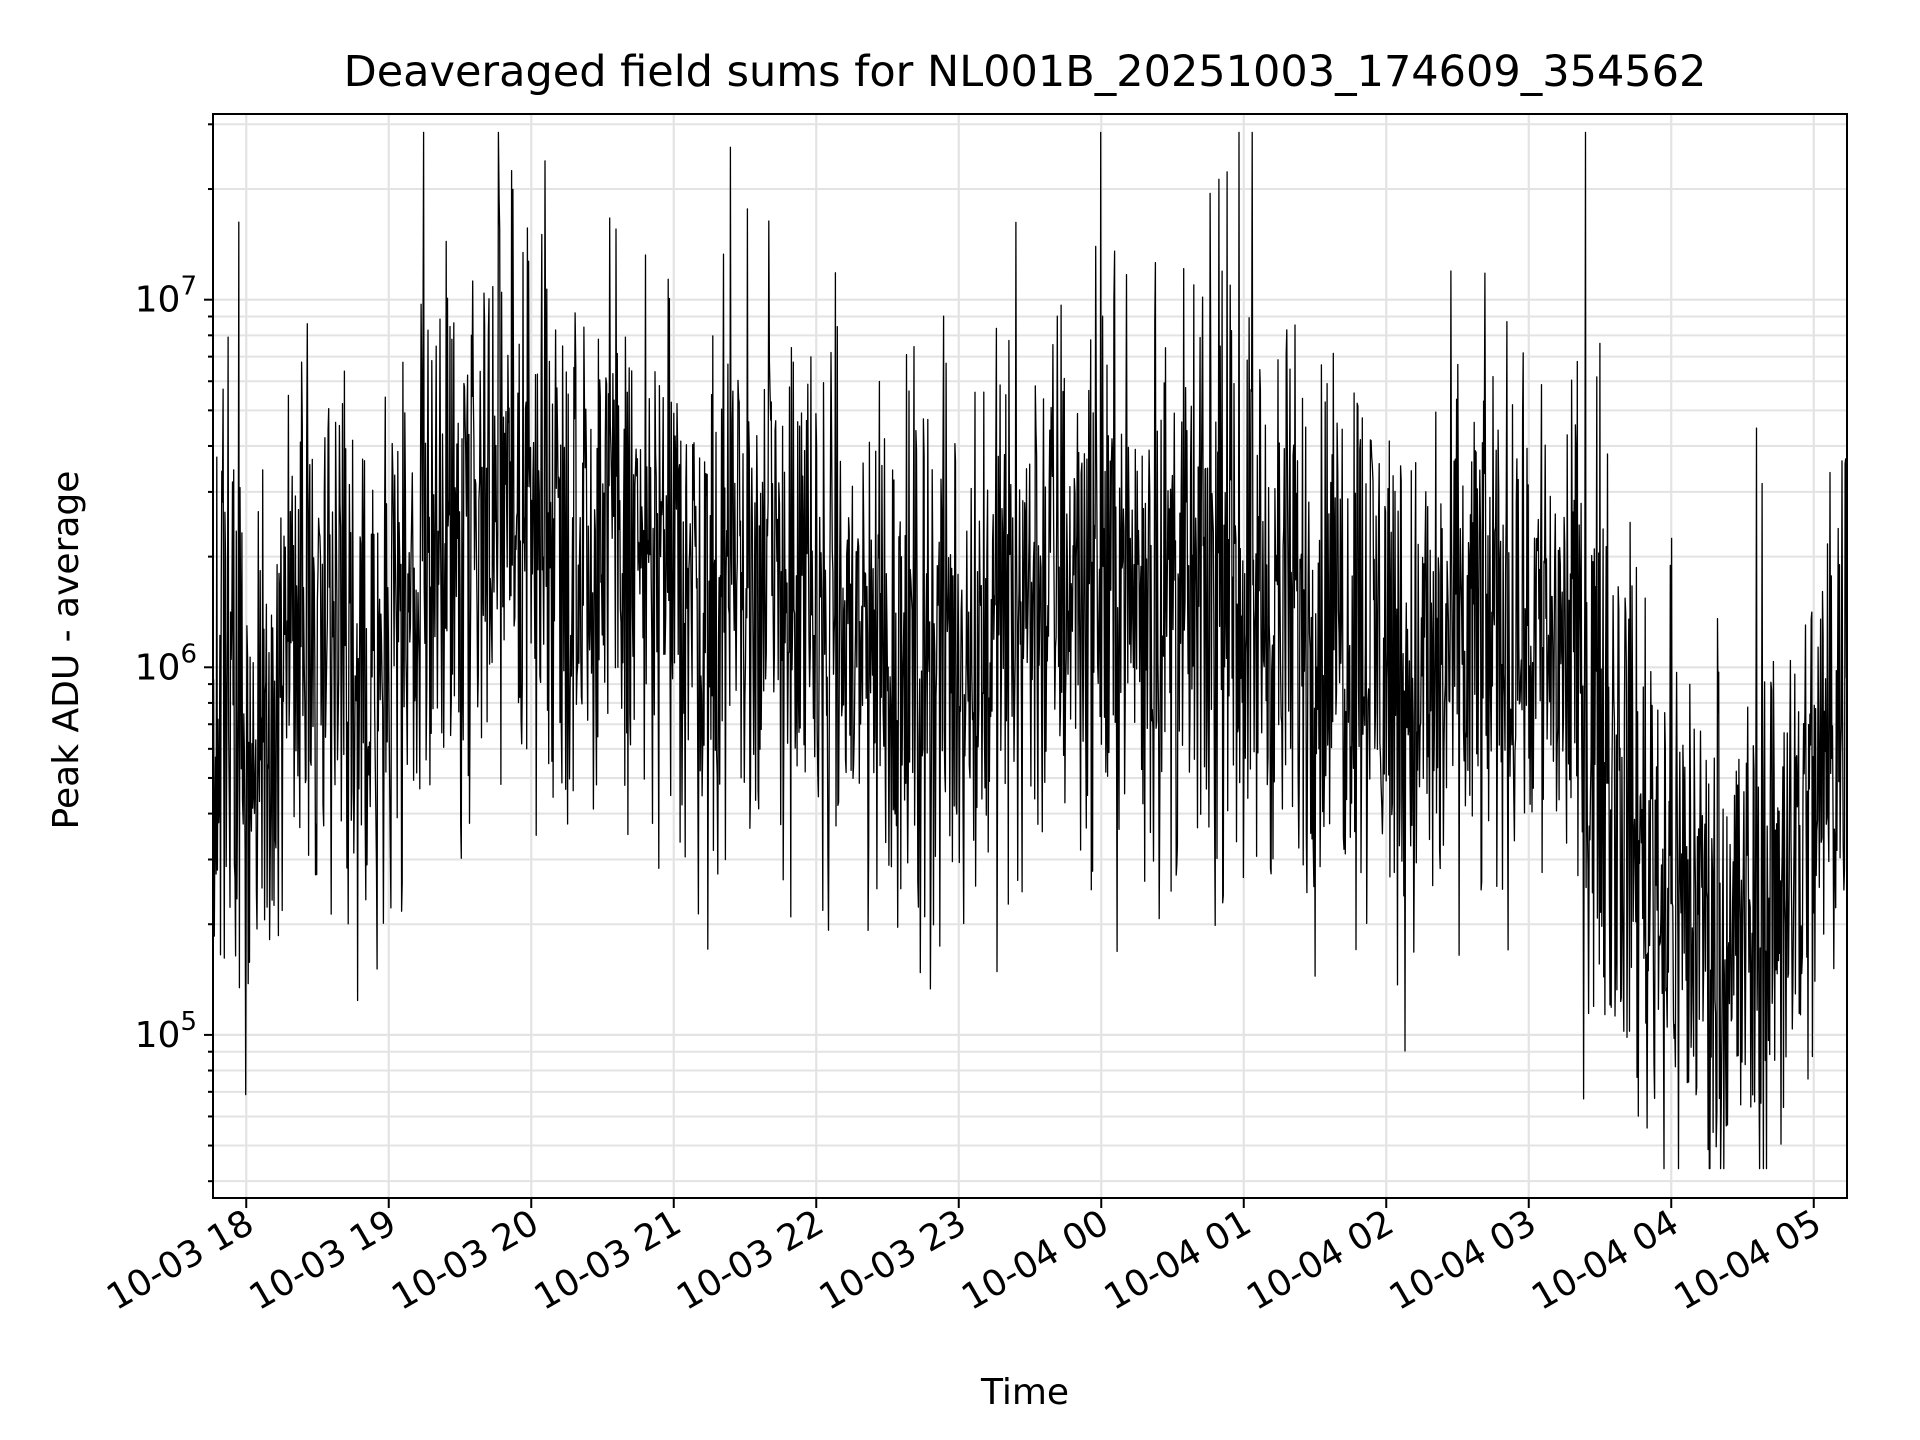  Describe the element at coordinates (1024, 1392) in the screenshot. I see `x-axis-label: Time` at that location.